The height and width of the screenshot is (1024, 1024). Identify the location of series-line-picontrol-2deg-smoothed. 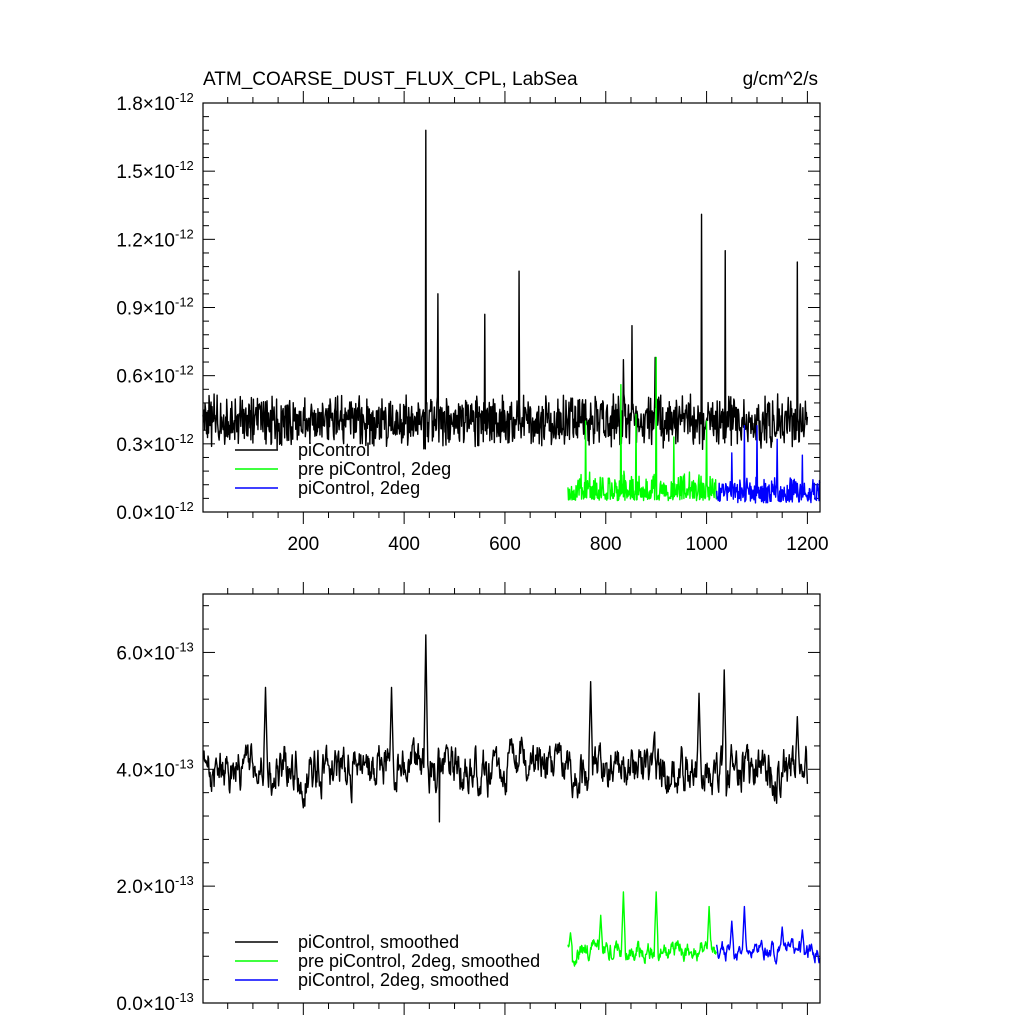
(768, 935).